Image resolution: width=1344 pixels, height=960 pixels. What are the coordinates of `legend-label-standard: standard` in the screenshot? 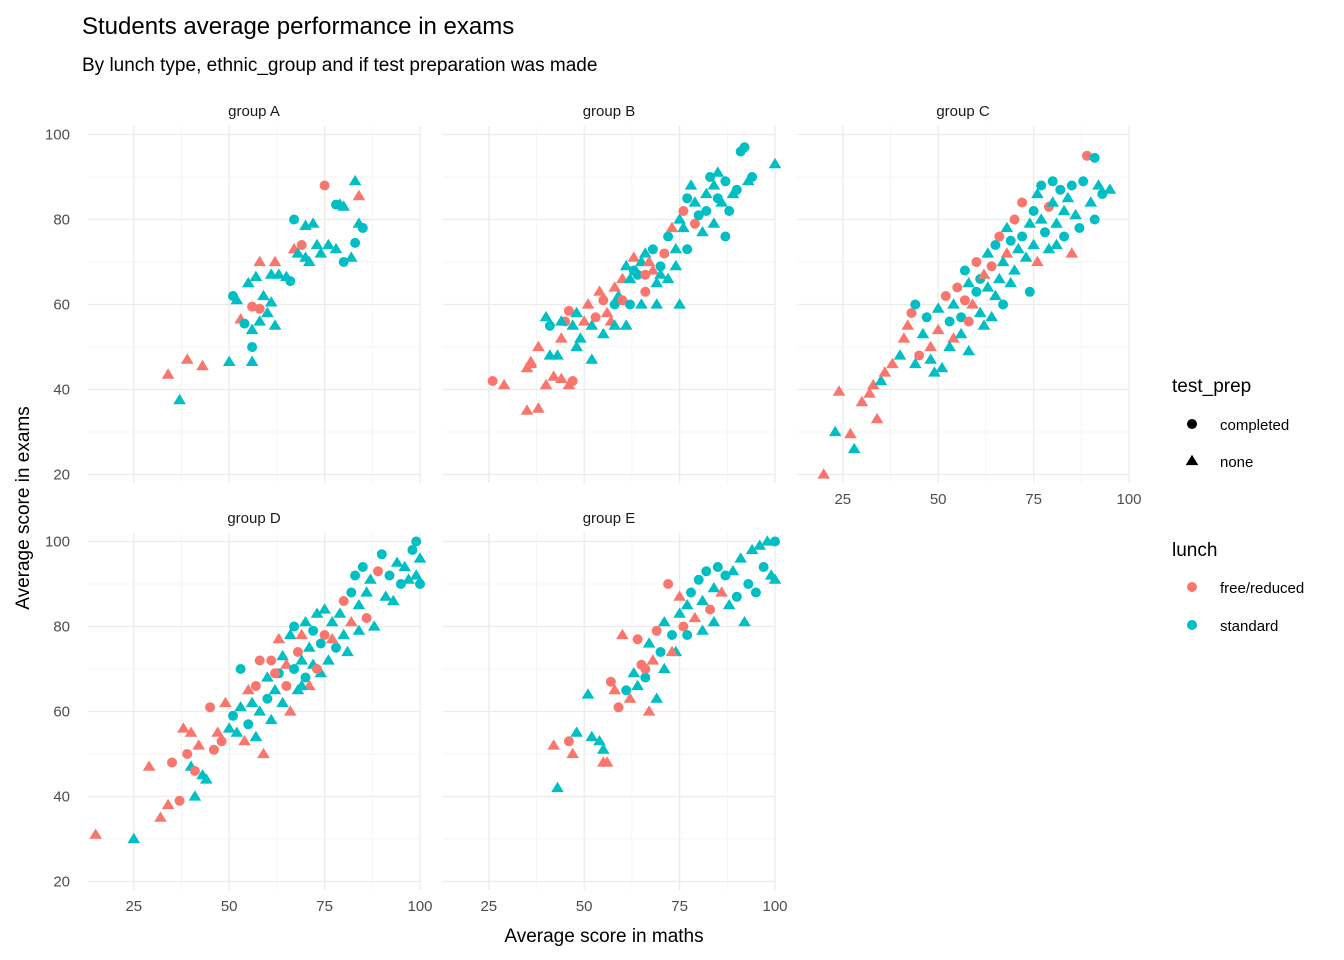 It's located at (1249, 626).